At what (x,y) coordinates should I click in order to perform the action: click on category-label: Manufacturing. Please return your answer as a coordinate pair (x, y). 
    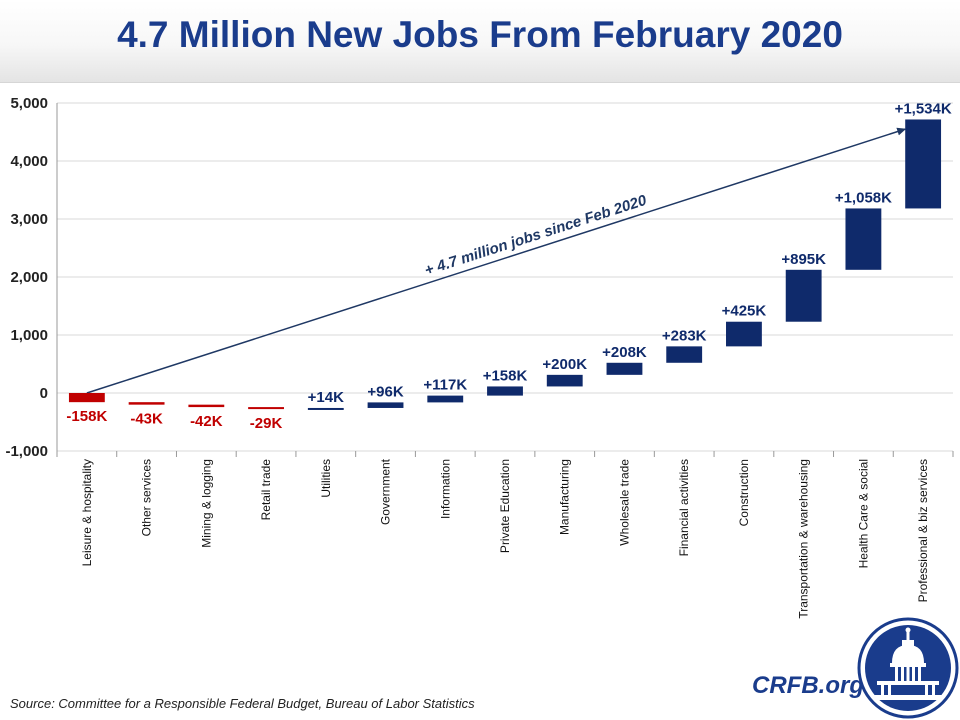
    Looking at the image, I should click on (565, 497).